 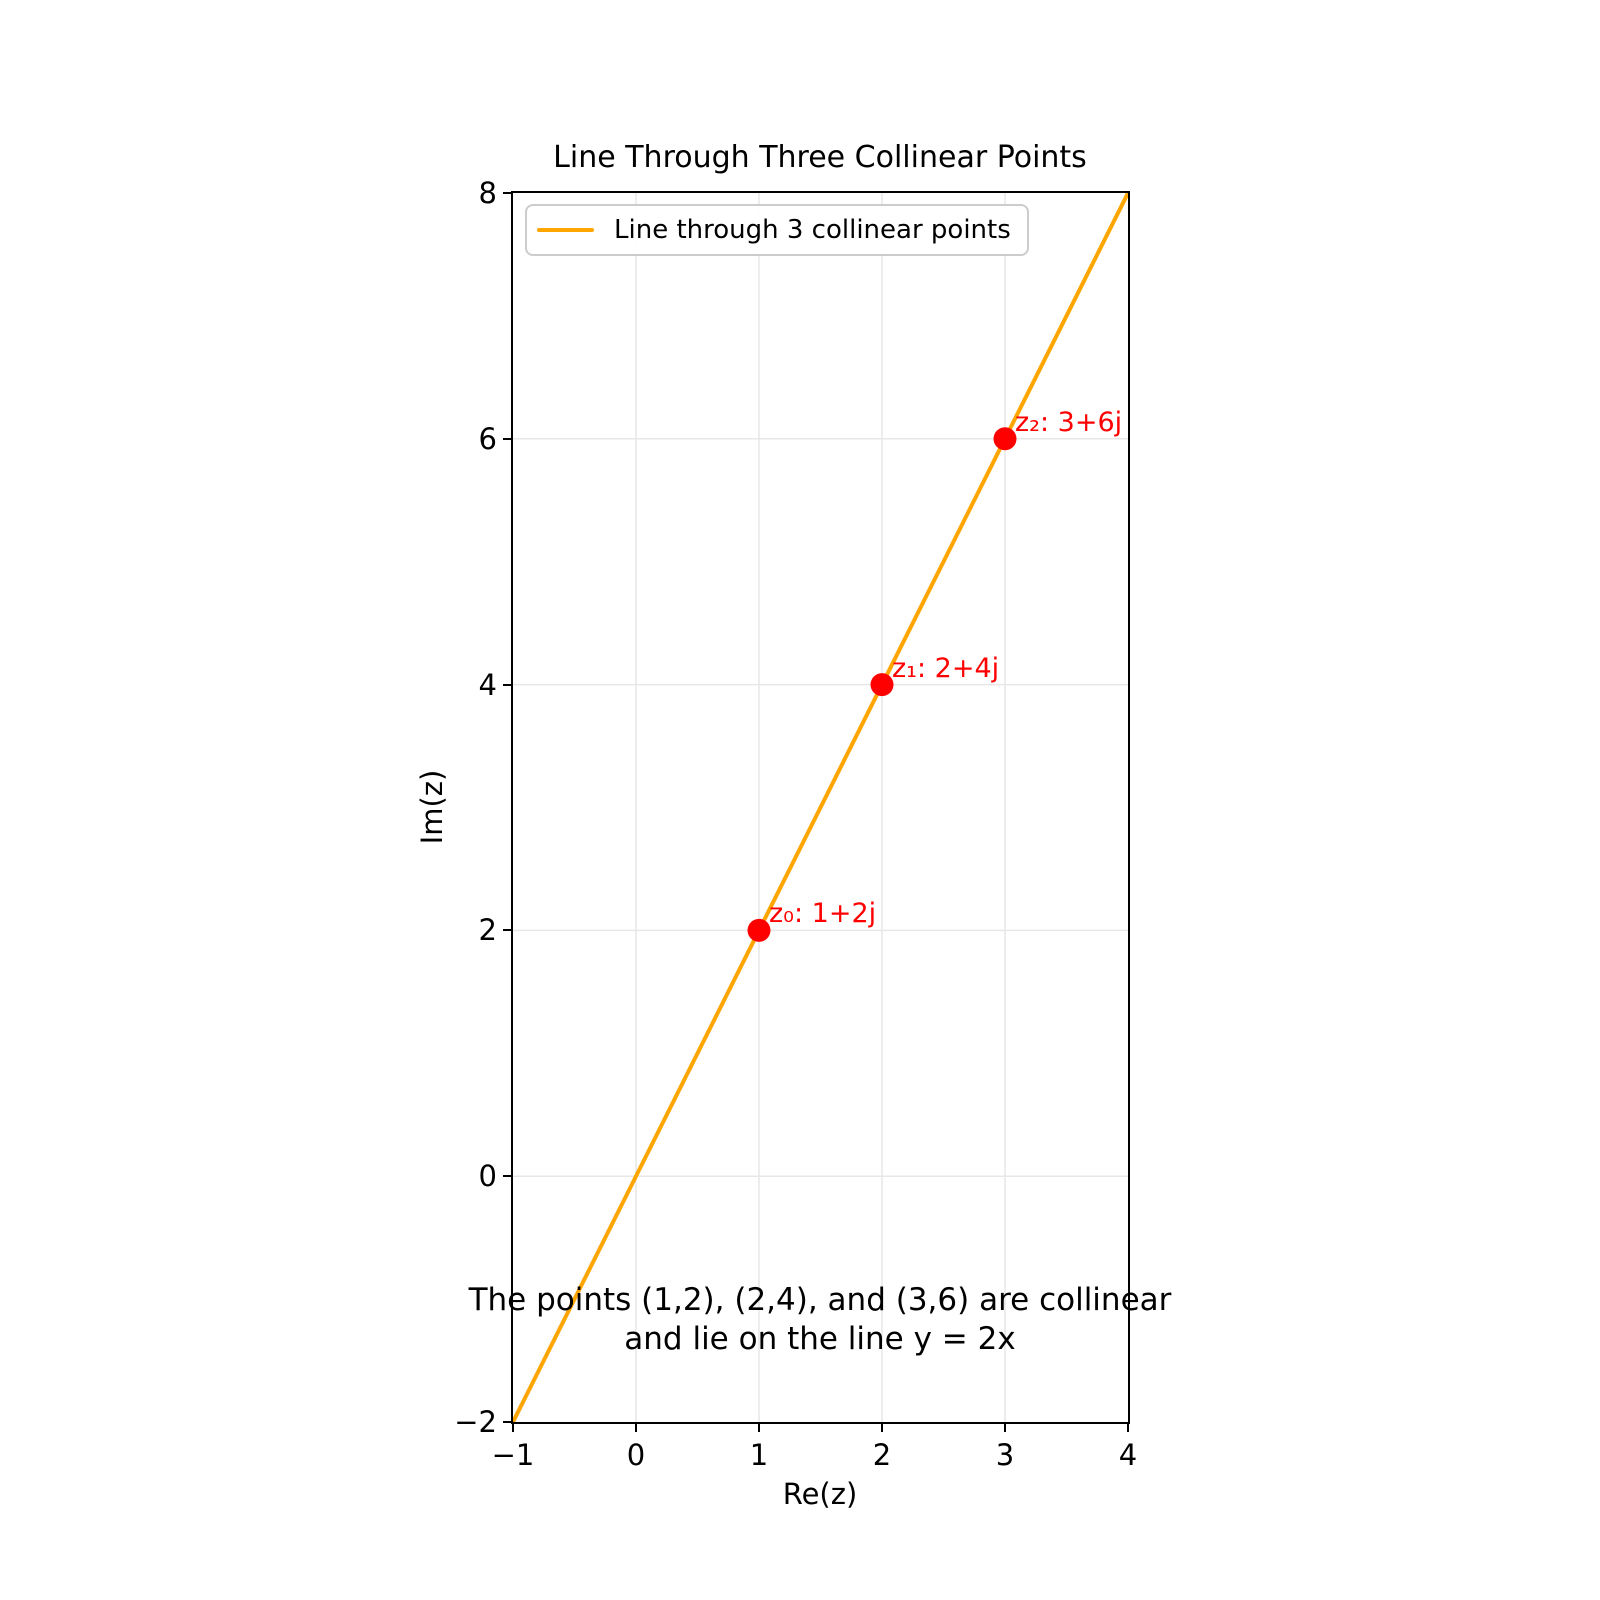 I want to click on x-axis-label: Re(z), so click(x=820, y=1494).